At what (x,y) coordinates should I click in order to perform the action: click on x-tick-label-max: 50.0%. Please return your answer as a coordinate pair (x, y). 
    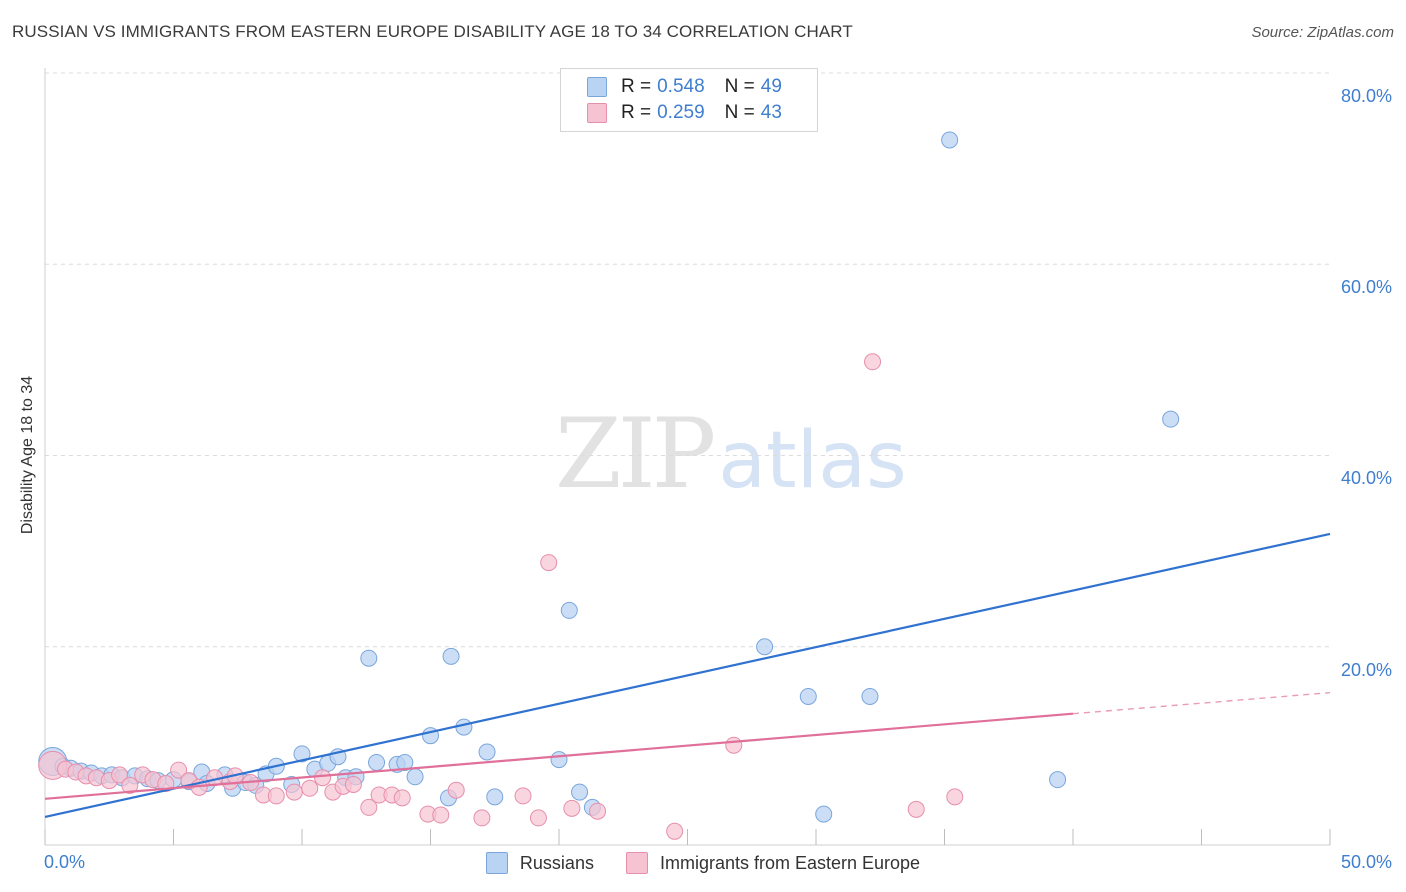
    Looking at the image, I should click on (1366, 862).